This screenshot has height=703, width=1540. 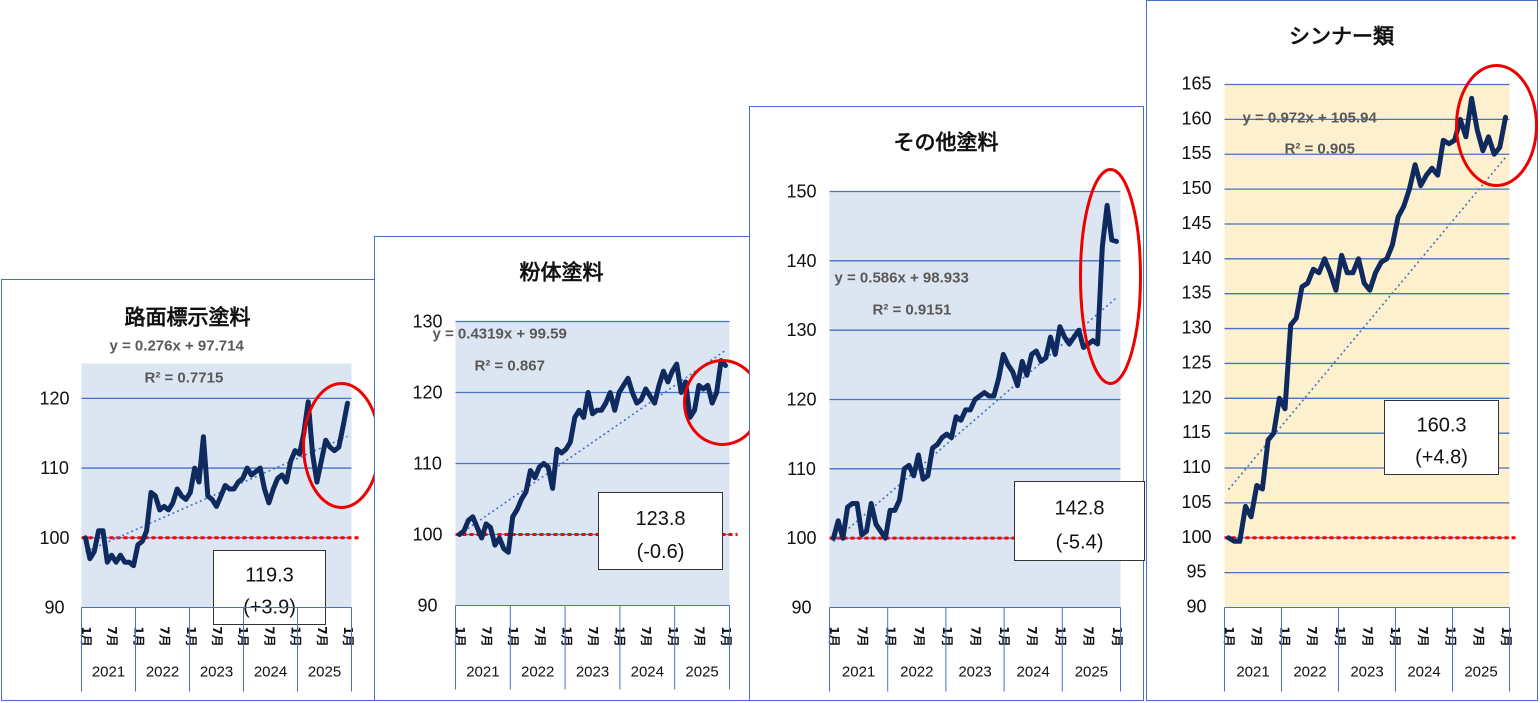 I want to click on trendline-r2: R² = 0.7715, so click(x=184, y=378).